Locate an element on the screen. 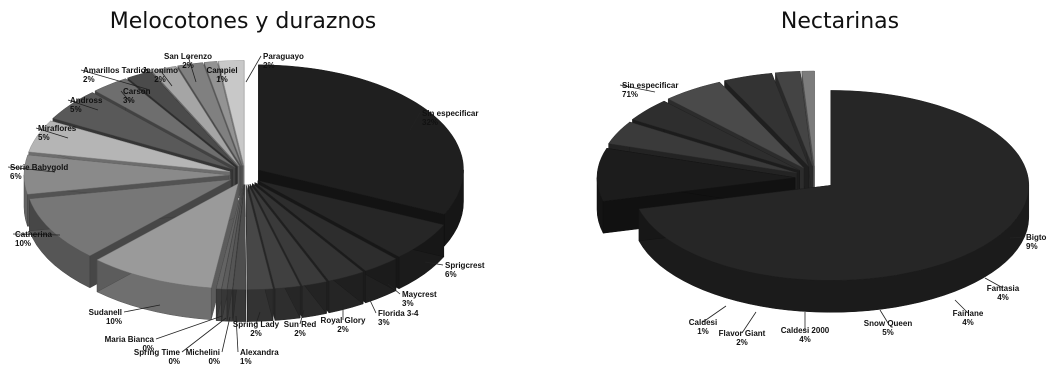 Image resolution: width=1047 pixels, height=365 pixels. peach-label-campiel-value: 1% is located at coordinates (222, 79).